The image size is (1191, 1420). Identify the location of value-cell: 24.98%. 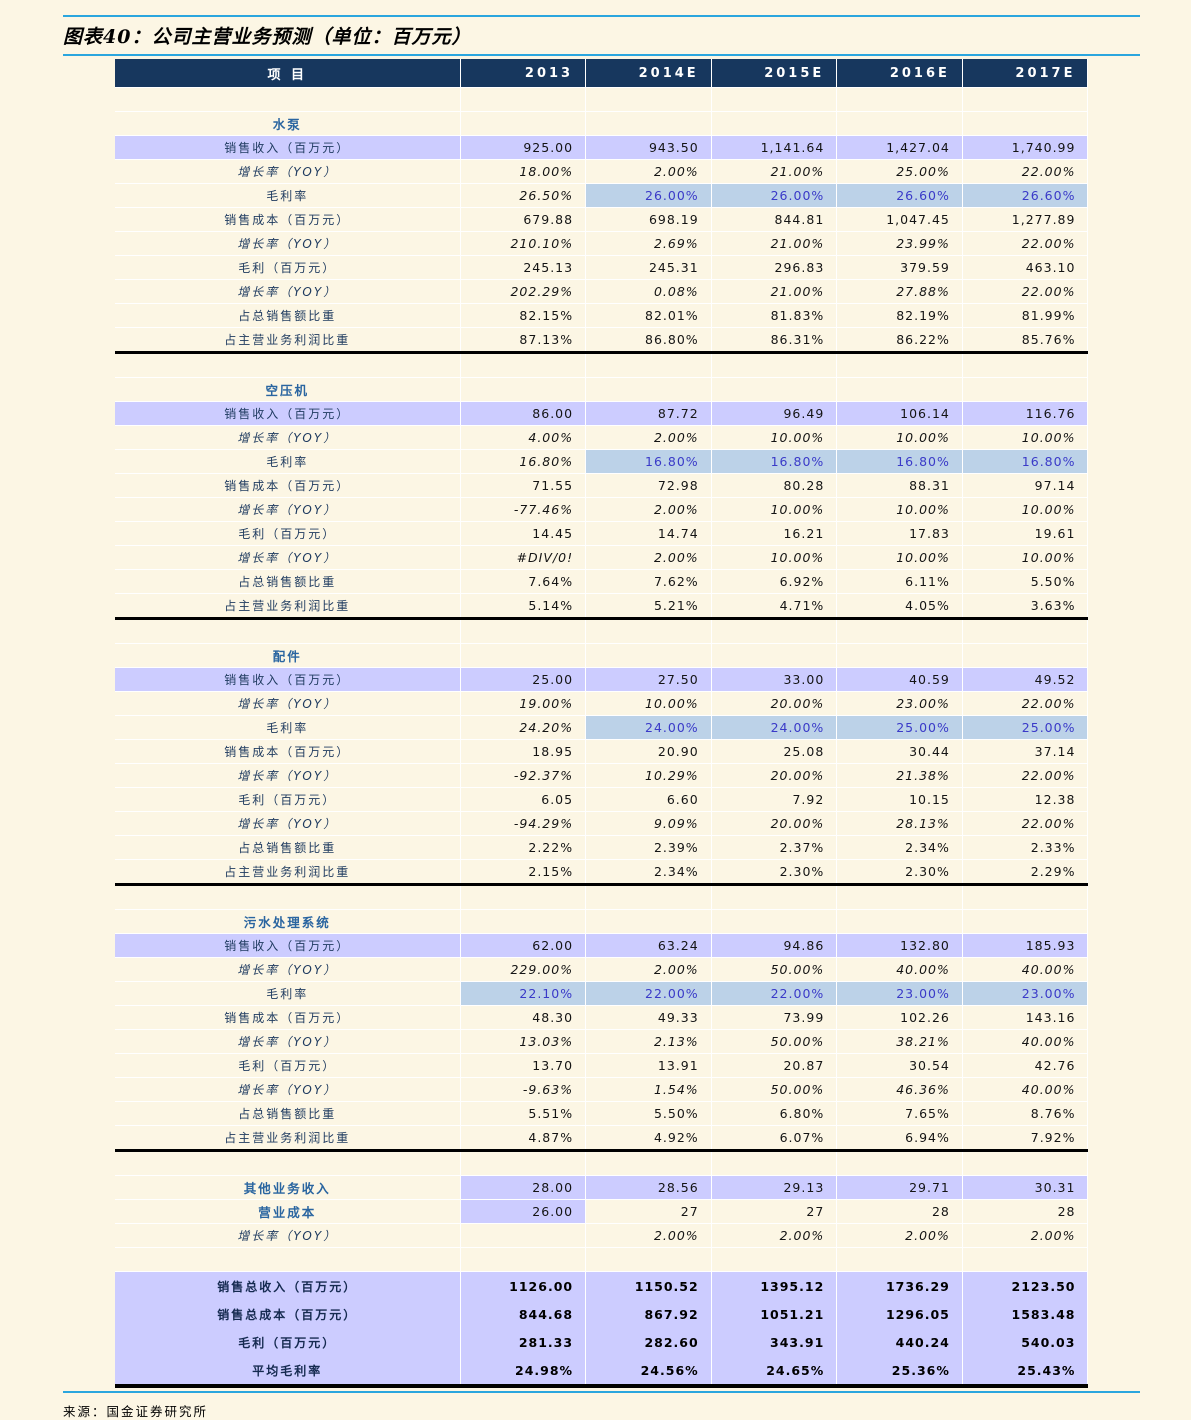
(523, 1372).